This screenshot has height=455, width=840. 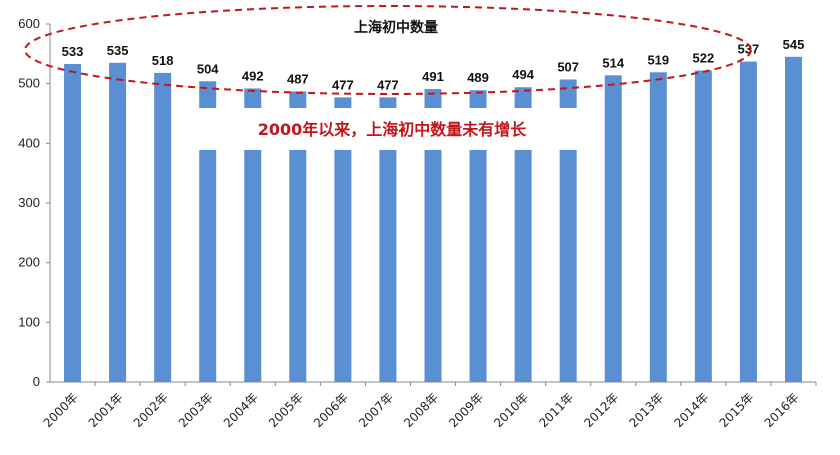 I want to click on x-tick-label: 2001年, so click(x=106, y=410).